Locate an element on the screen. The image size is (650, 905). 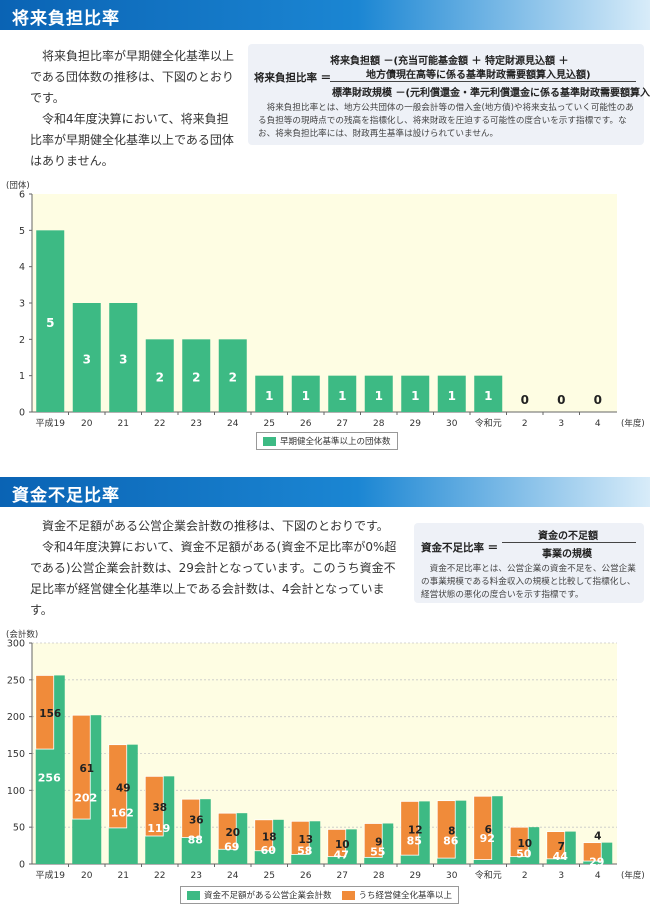
data-label-green: 69 is located at coordinates (231, 847).